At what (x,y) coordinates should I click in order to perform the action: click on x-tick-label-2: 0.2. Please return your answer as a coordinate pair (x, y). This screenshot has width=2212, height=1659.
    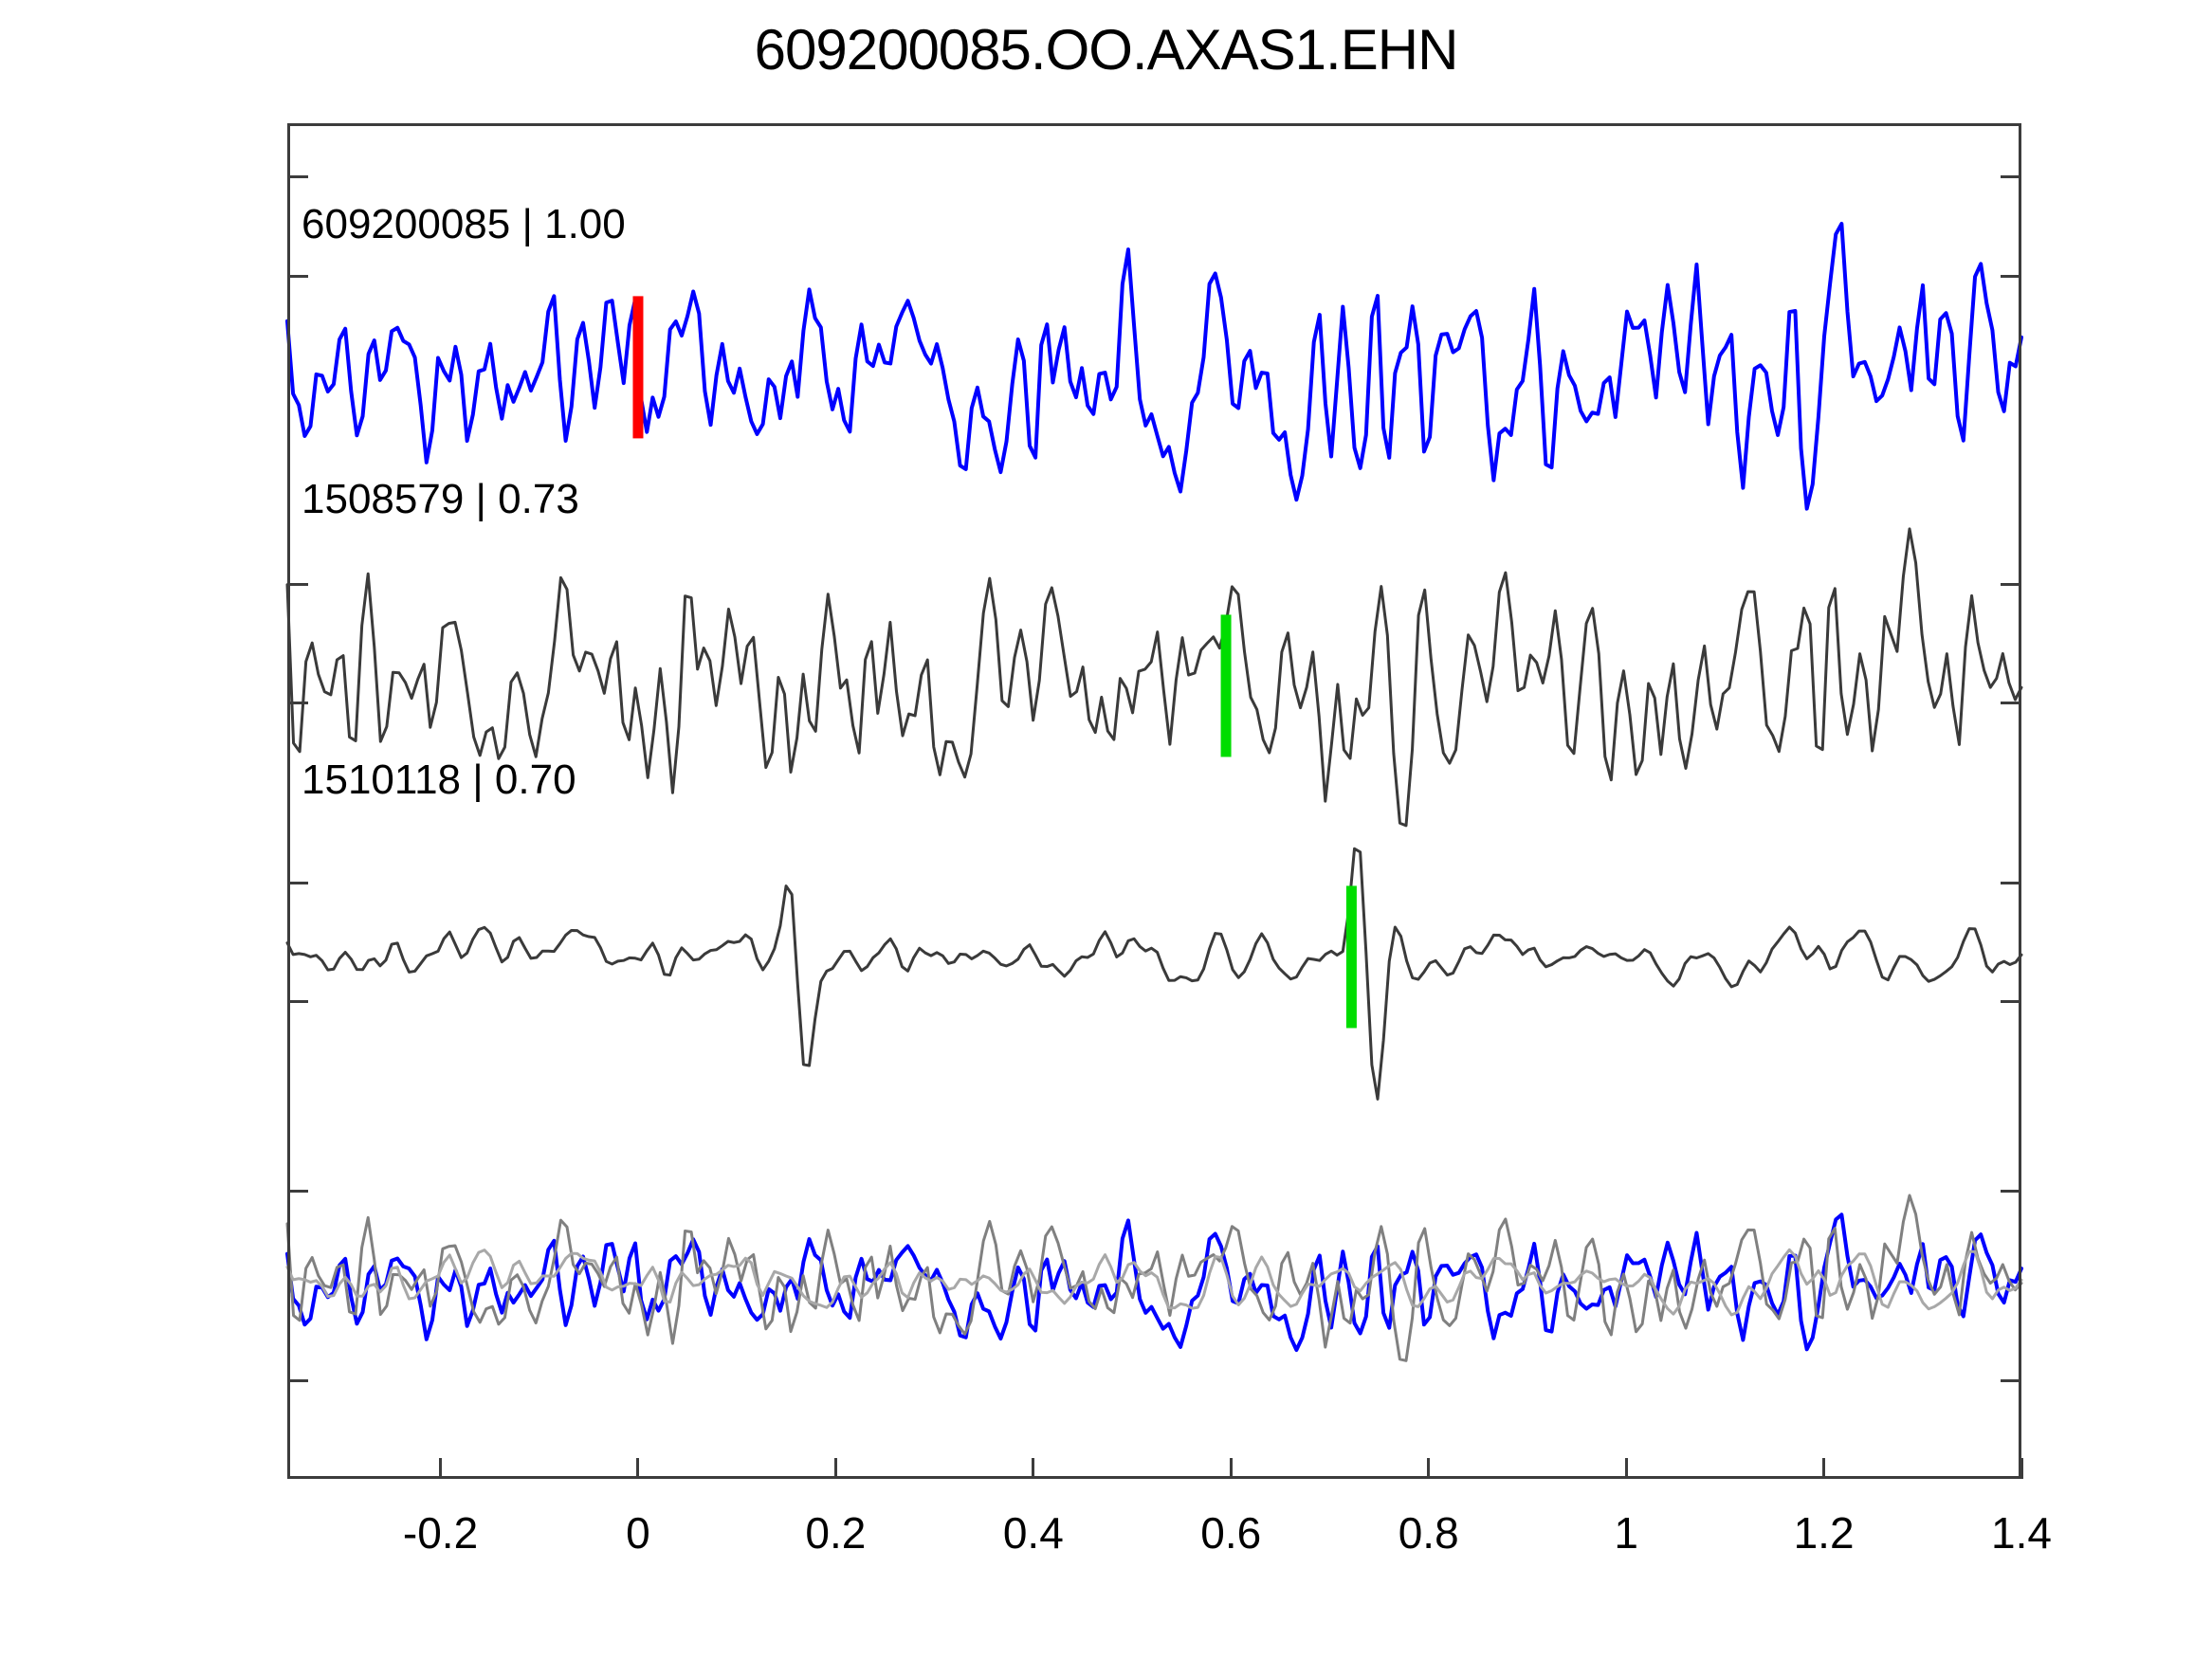
    Looking at the image, I should click on (836, 1533).